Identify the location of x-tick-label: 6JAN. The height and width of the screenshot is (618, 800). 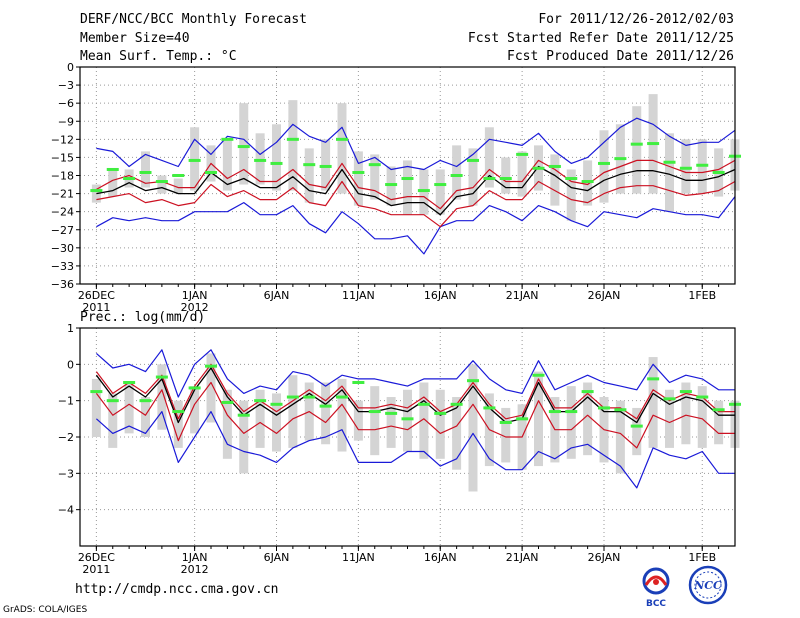
(277, 295).